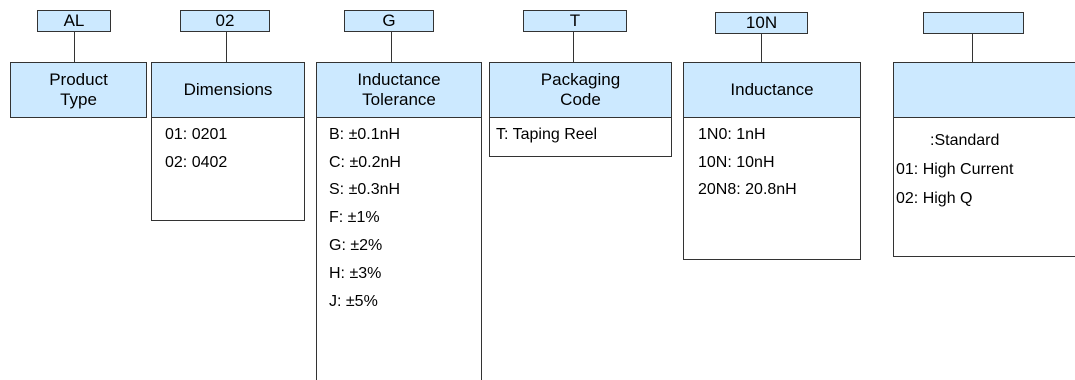 Image resolution: width=1075 pixels, height=380 pixels. What do you see at coordinates (747, 189) in the screenshot?
I see `list-item: 20N8: 20.8nH` at bounding box center [747, 189].